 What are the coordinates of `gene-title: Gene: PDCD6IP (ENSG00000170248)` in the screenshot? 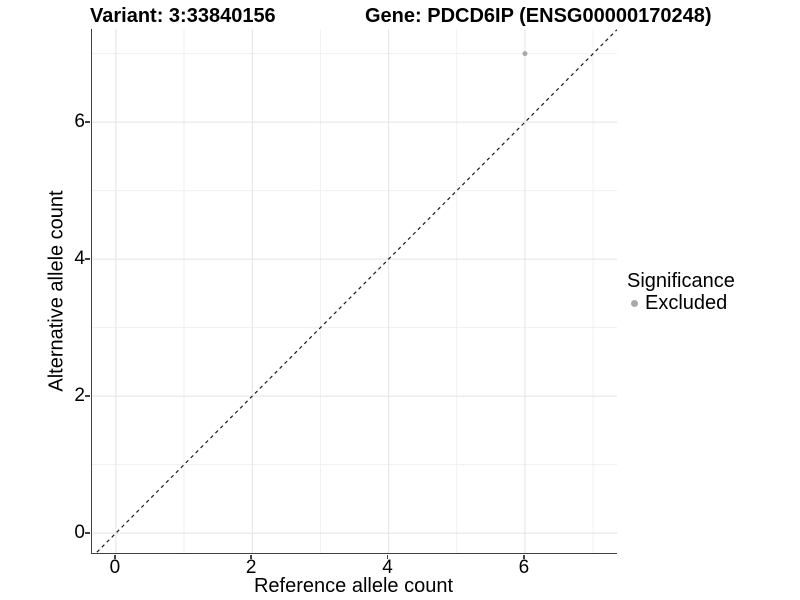 It's located at (538, 16).